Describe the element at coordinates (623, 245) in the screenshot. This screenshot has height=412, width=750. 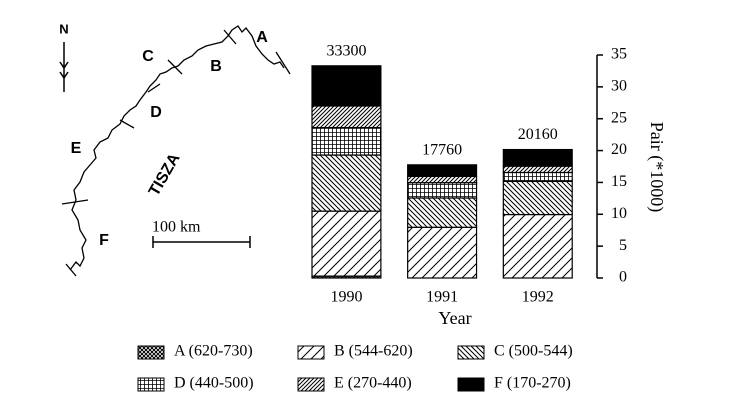
I see `y-tick-label: 5` at that location.